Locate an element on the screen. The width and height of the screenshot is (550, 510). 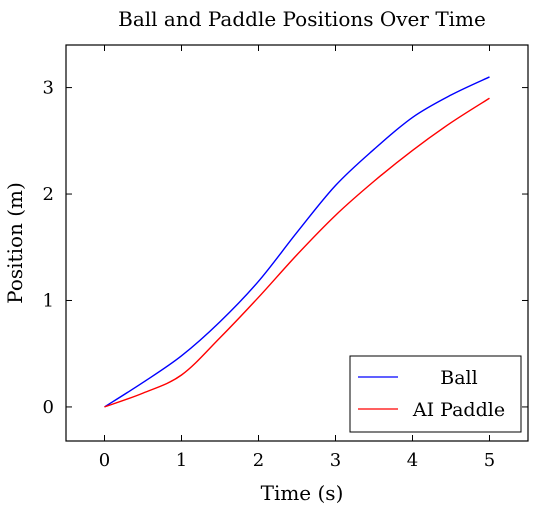
legend: Ball AI Paddle is located at coordinates (435, 394).